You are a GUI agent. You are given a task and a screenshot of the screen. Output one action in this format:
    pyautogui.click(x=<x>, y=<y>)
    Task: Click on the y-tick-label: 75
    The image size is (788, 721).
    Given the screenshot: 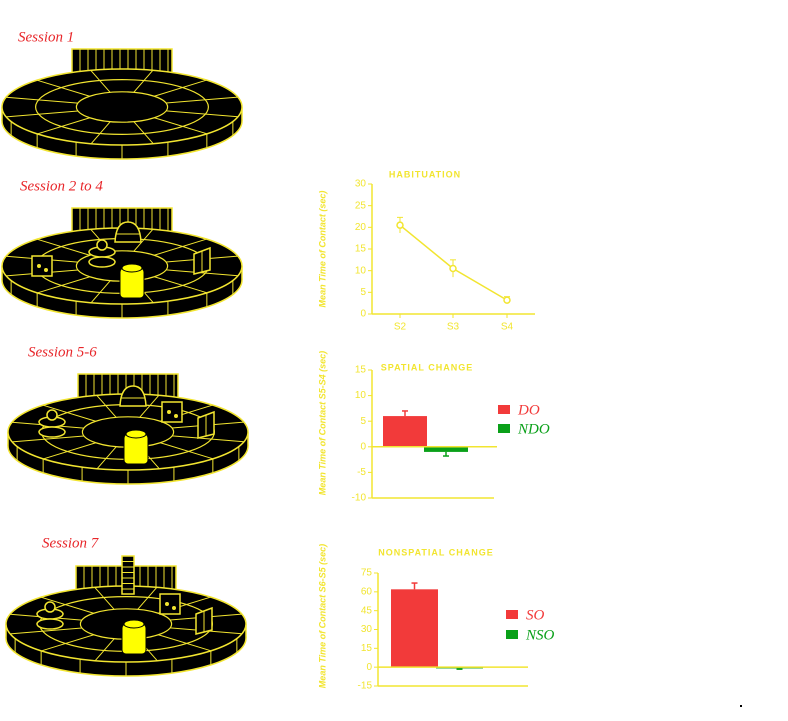 What is the action you would take?
    pyautogui.click(x=367, y=573)
    